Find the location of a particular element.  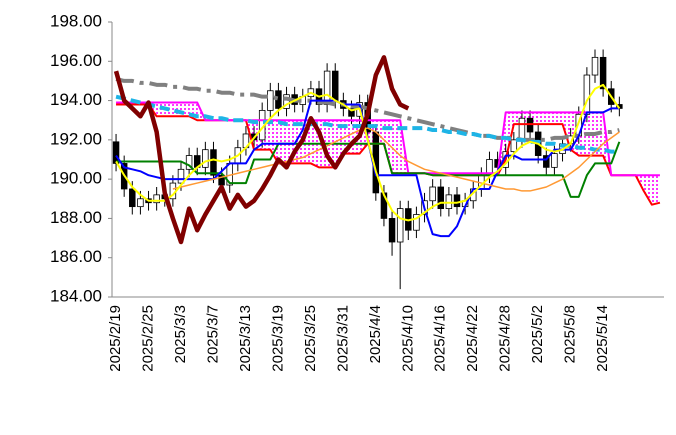

x-tick-label: 2025/3/31 is located at coordinates (342, 338).